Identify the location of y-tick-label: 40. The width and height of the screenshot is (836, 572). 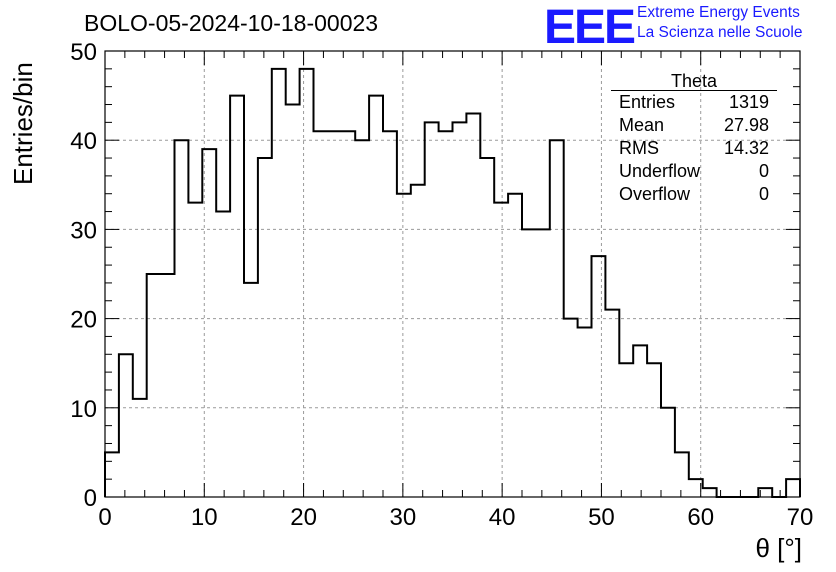
(83, 141).